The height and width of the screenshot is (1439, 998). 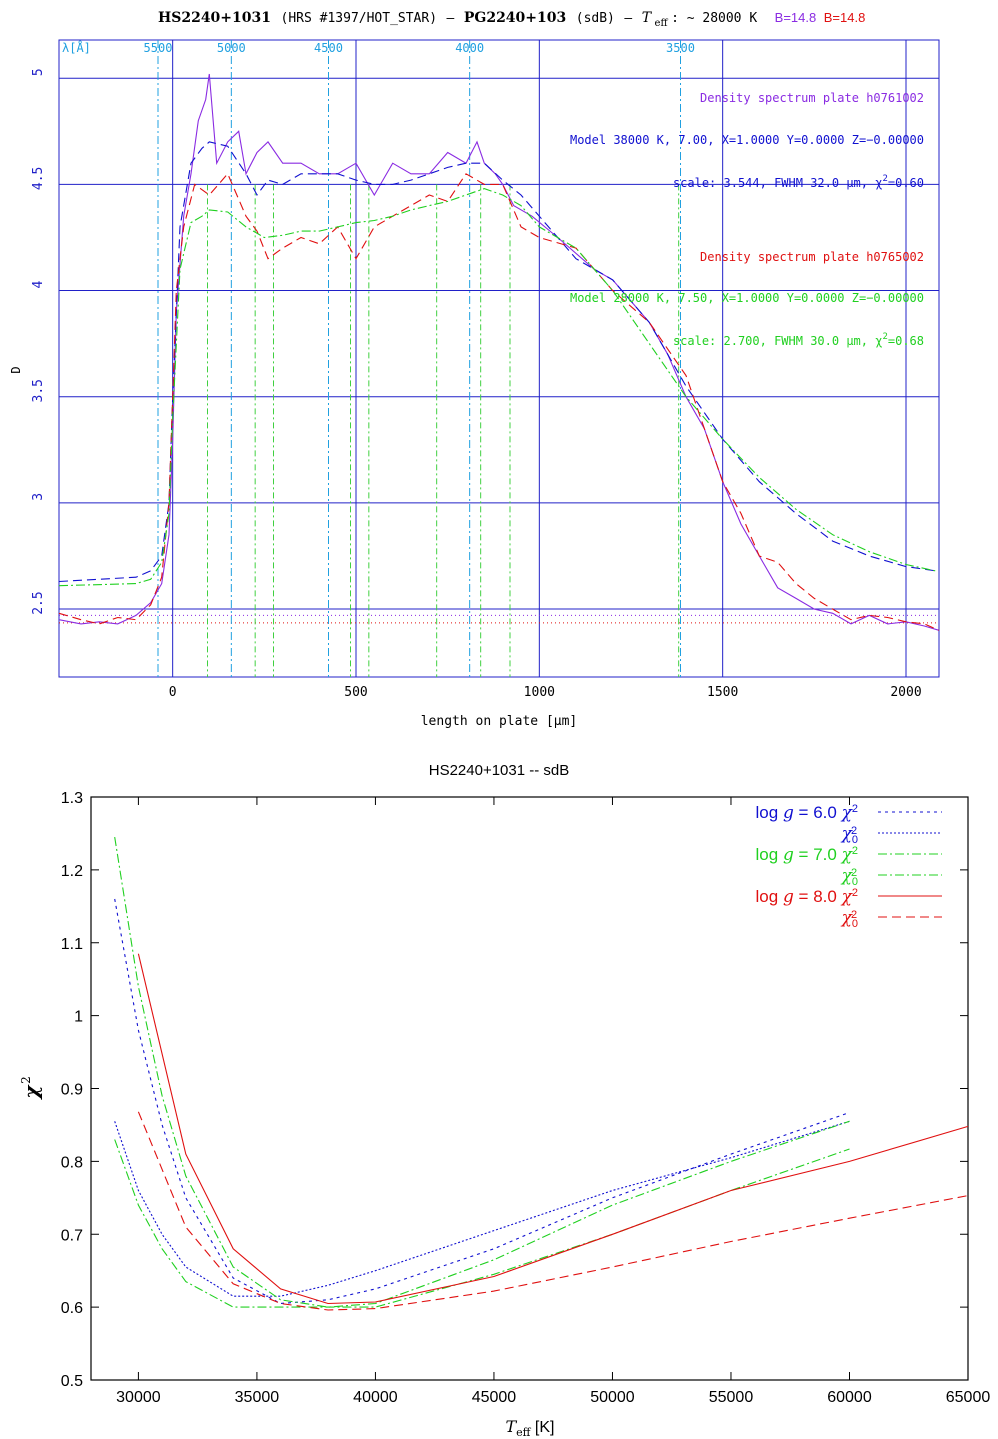 I want to click on green-scale-sq: 2, so click(x=884, y=337).